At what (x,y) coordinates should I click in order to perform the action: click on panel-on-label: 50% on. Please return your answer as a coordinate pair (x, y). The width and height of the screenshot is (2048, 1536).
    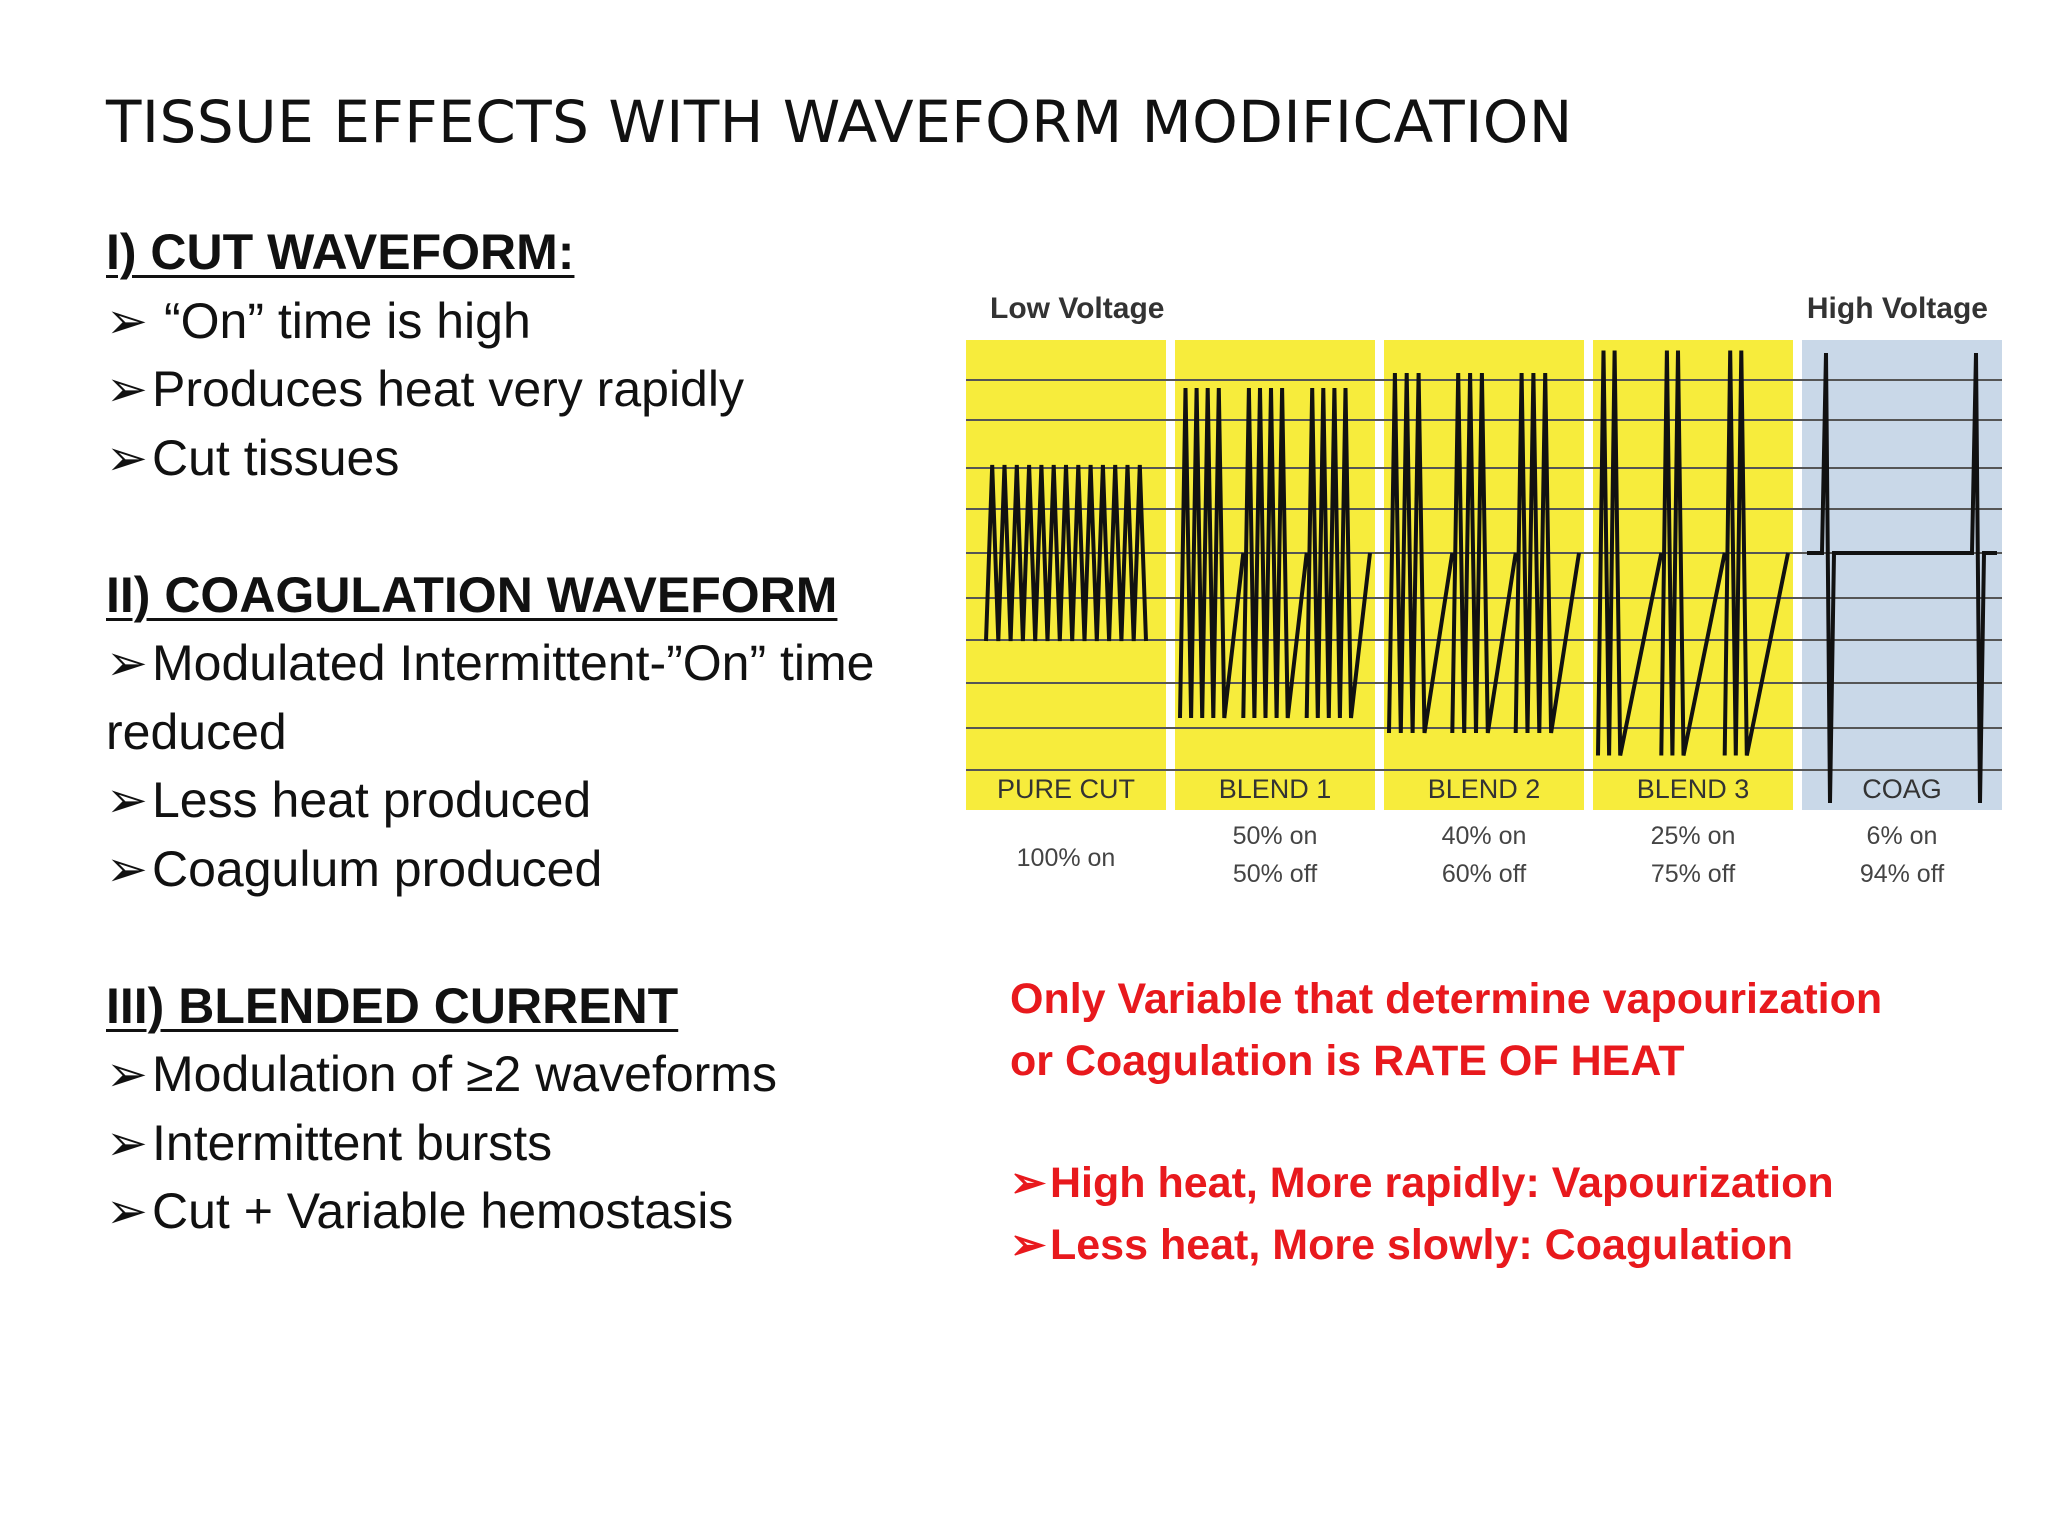
    Looking at the image, I should click on (1275, 836).